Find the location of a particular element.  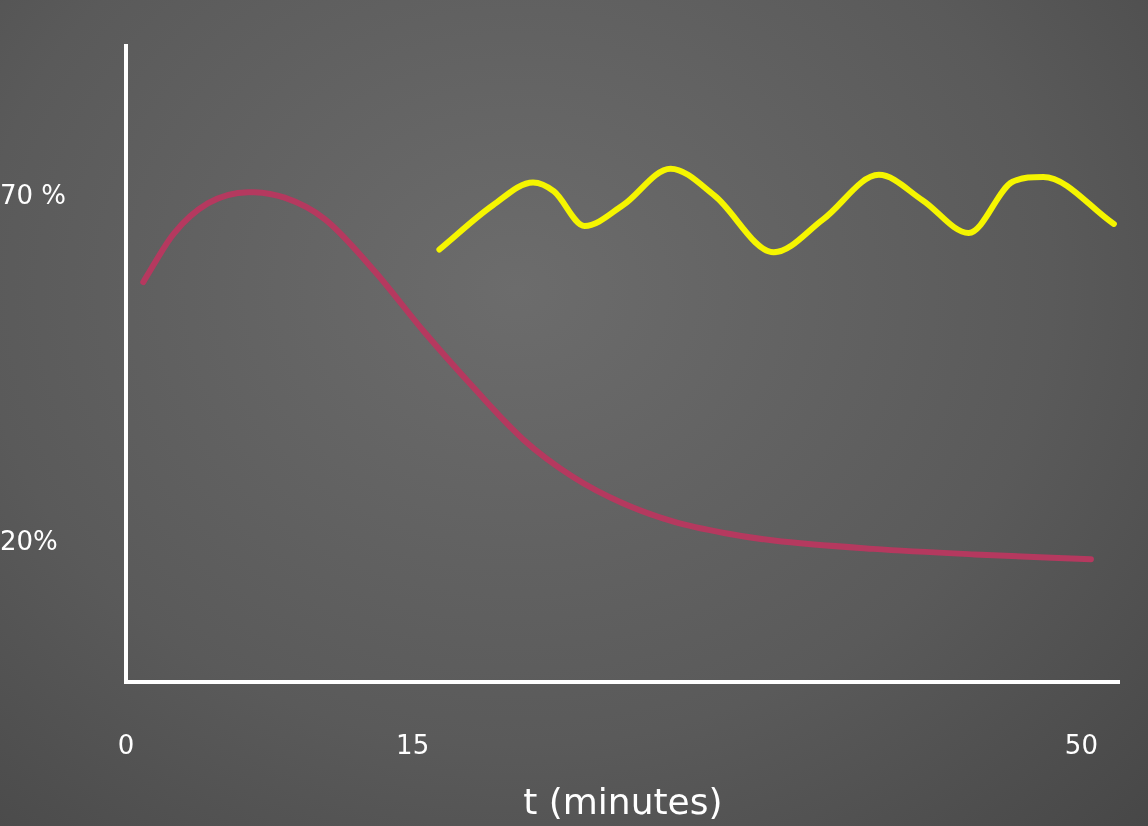

x-tick-label: 0 is located at coordinates (126, 744).